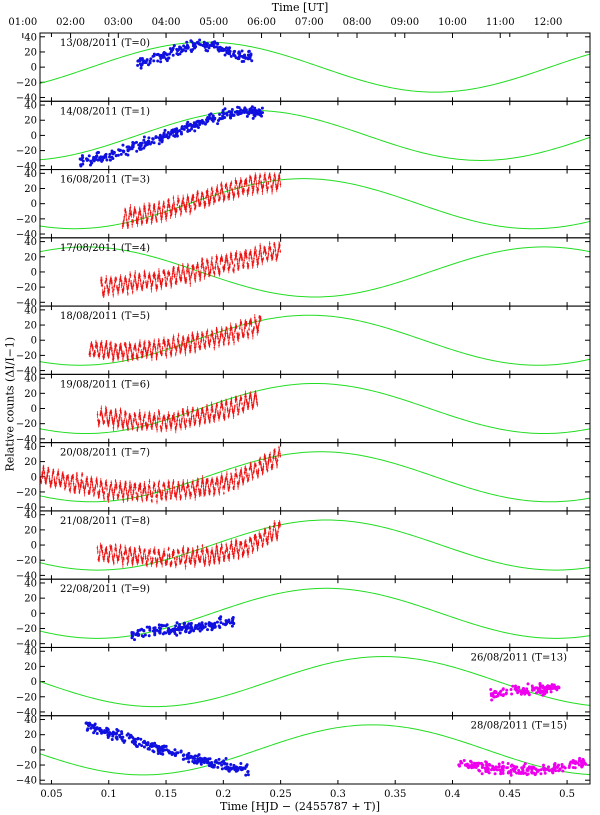  Describe the element at coordinates (105, 453) in the screenshot. I see `panel-label: 20/08/2011 (T=7)` at that location.